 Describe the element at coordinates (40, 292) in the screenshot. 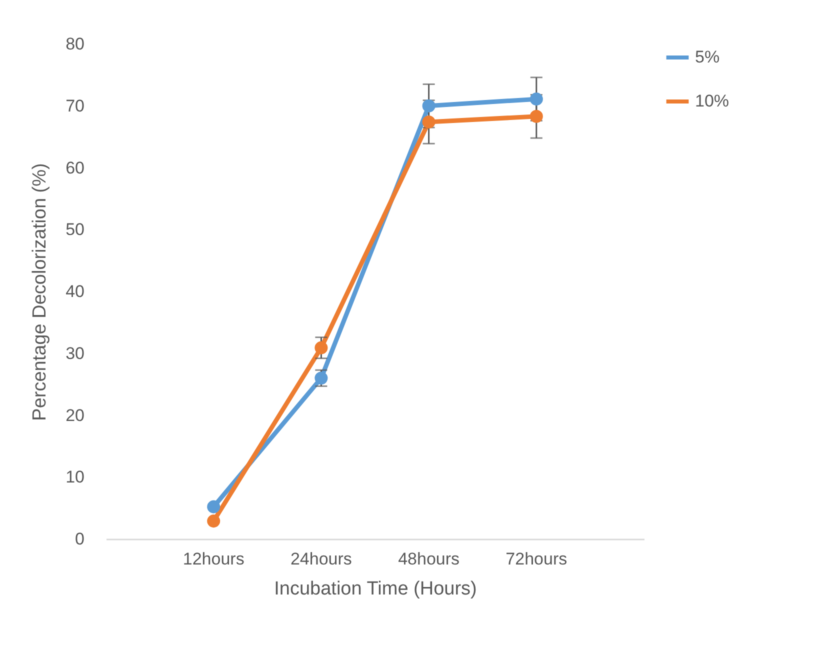

I see `y-axis-title: Percentage Decolorization (%)` at that location.